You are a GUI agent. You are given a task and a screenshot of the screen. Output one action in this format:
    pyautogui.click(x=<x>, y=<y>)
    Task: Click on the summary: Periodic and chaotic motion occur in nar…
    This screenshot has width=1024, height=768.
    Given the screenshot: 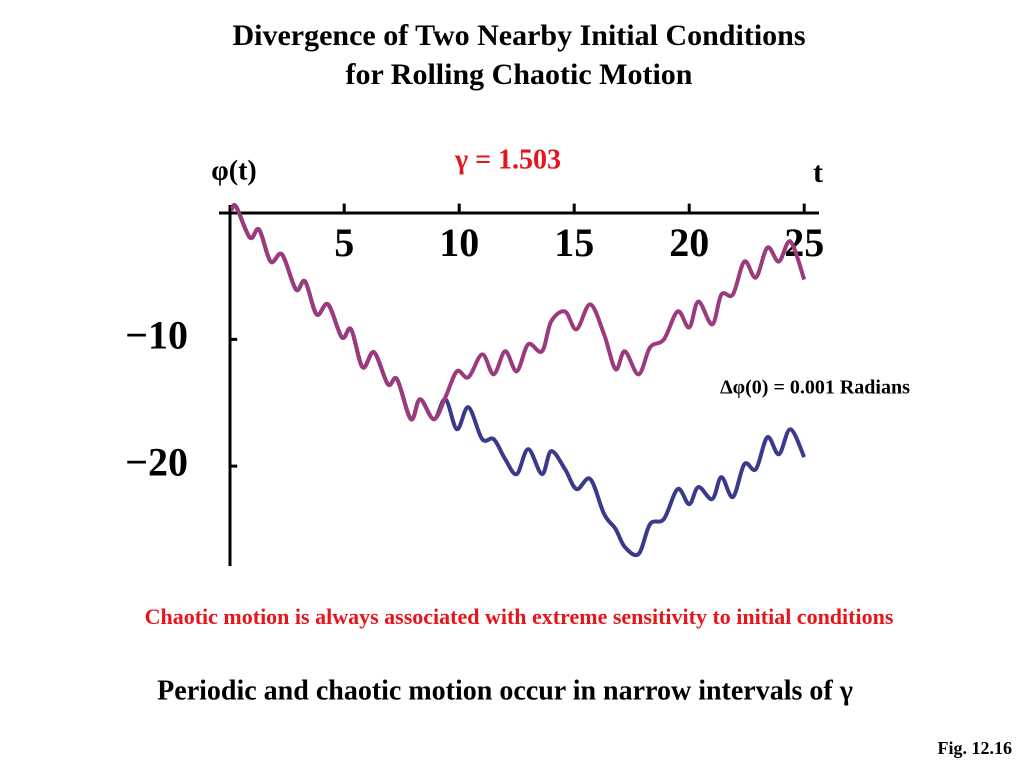 What is the action you would take?
    pyautogui.click(x=505, y=690)
    